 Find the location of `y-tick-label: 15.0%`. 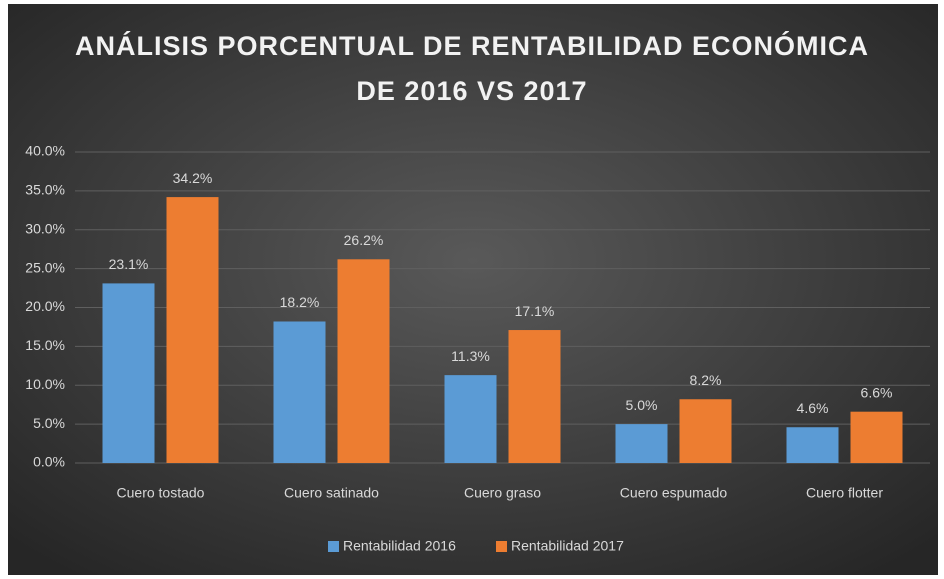

y-tick-label: 15.0% is located at coordinates (45, 345).